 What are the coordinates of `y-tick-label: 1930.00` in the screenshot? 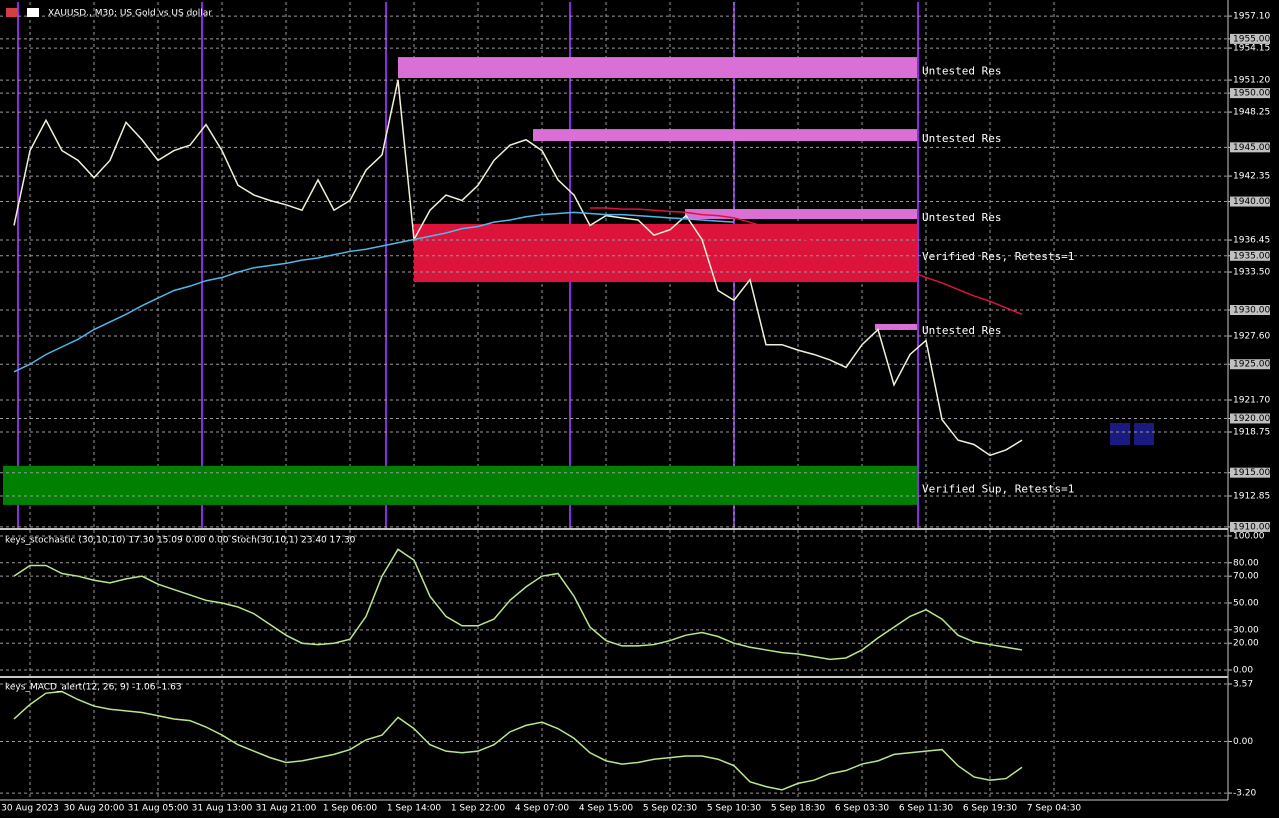 It's located at (1251, 311).